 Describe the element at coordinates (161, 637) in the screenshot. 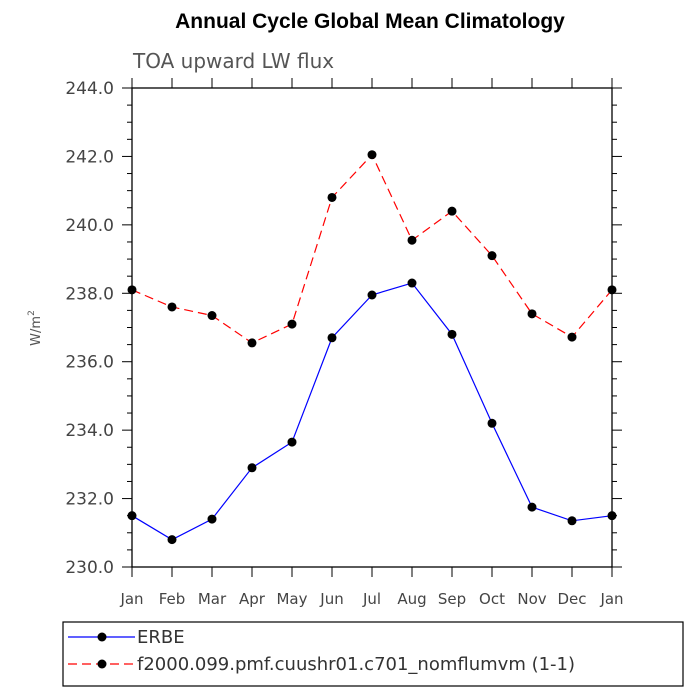

I see `legend-label-erbe: ERBE` at that location.